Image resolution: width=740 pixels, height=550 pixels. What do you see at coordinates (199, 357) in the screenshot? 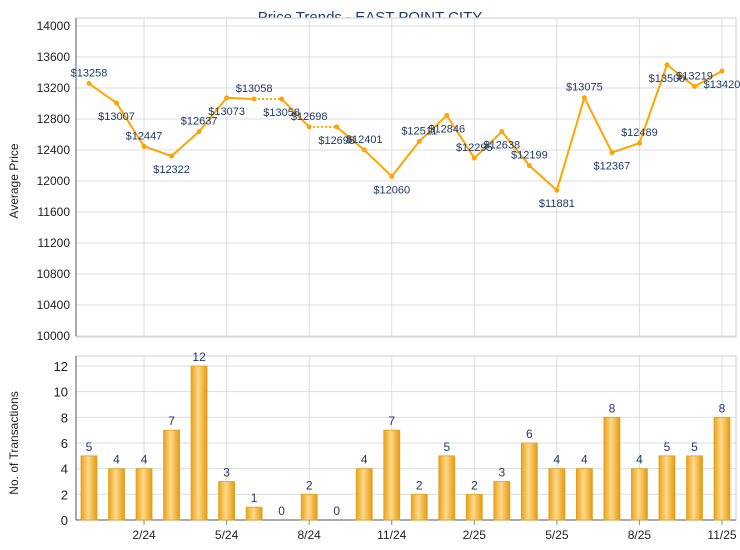
I see `transaction-data-label: 12` at bounding box center [199, 357].